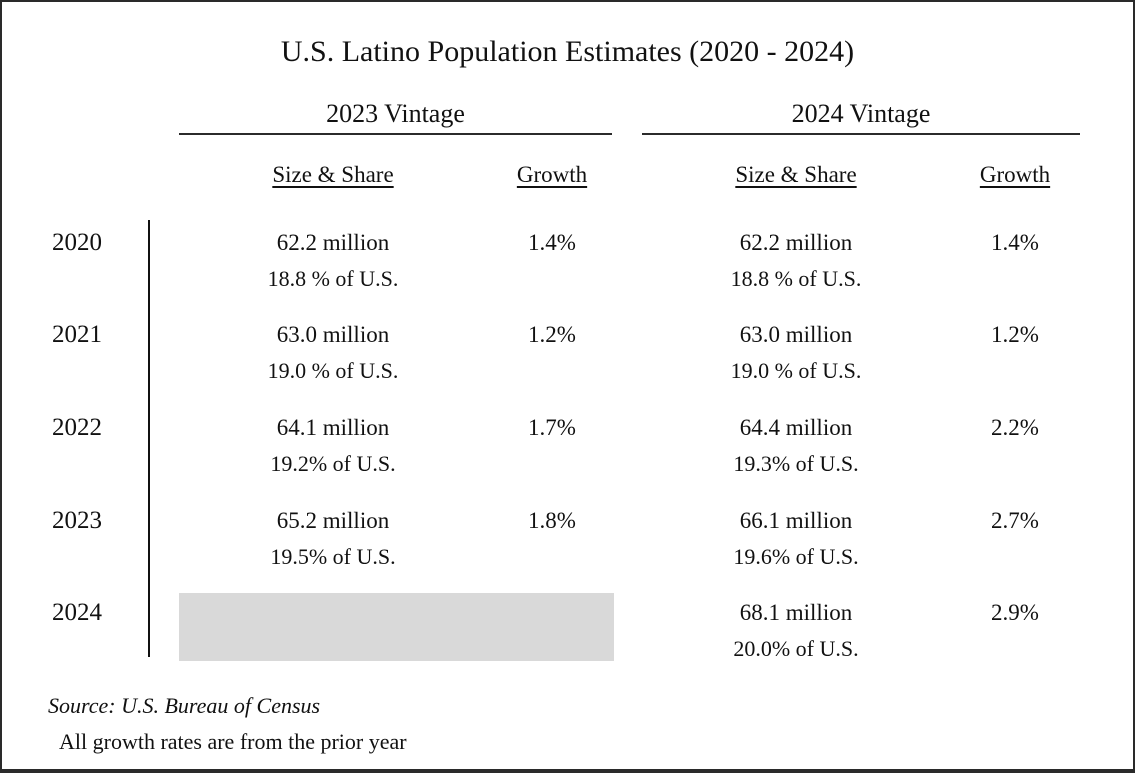 This screenshot has width=1135, height=773. I want to click on no-data-shaded-box, so click(396, 627).